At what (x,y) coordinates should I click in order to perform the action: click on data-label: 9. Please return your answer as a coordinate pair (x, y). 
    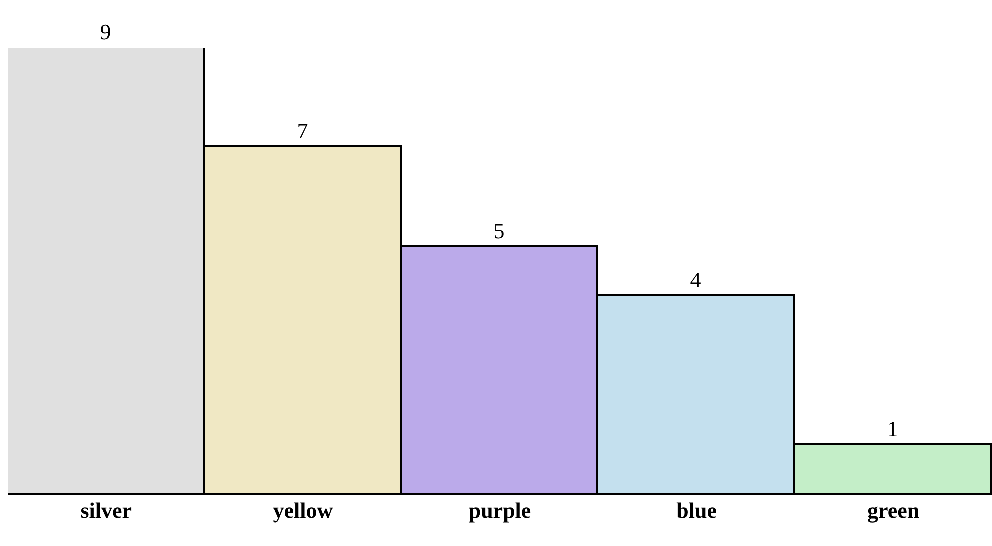
    Looking at the image, I should click on (106, 31).